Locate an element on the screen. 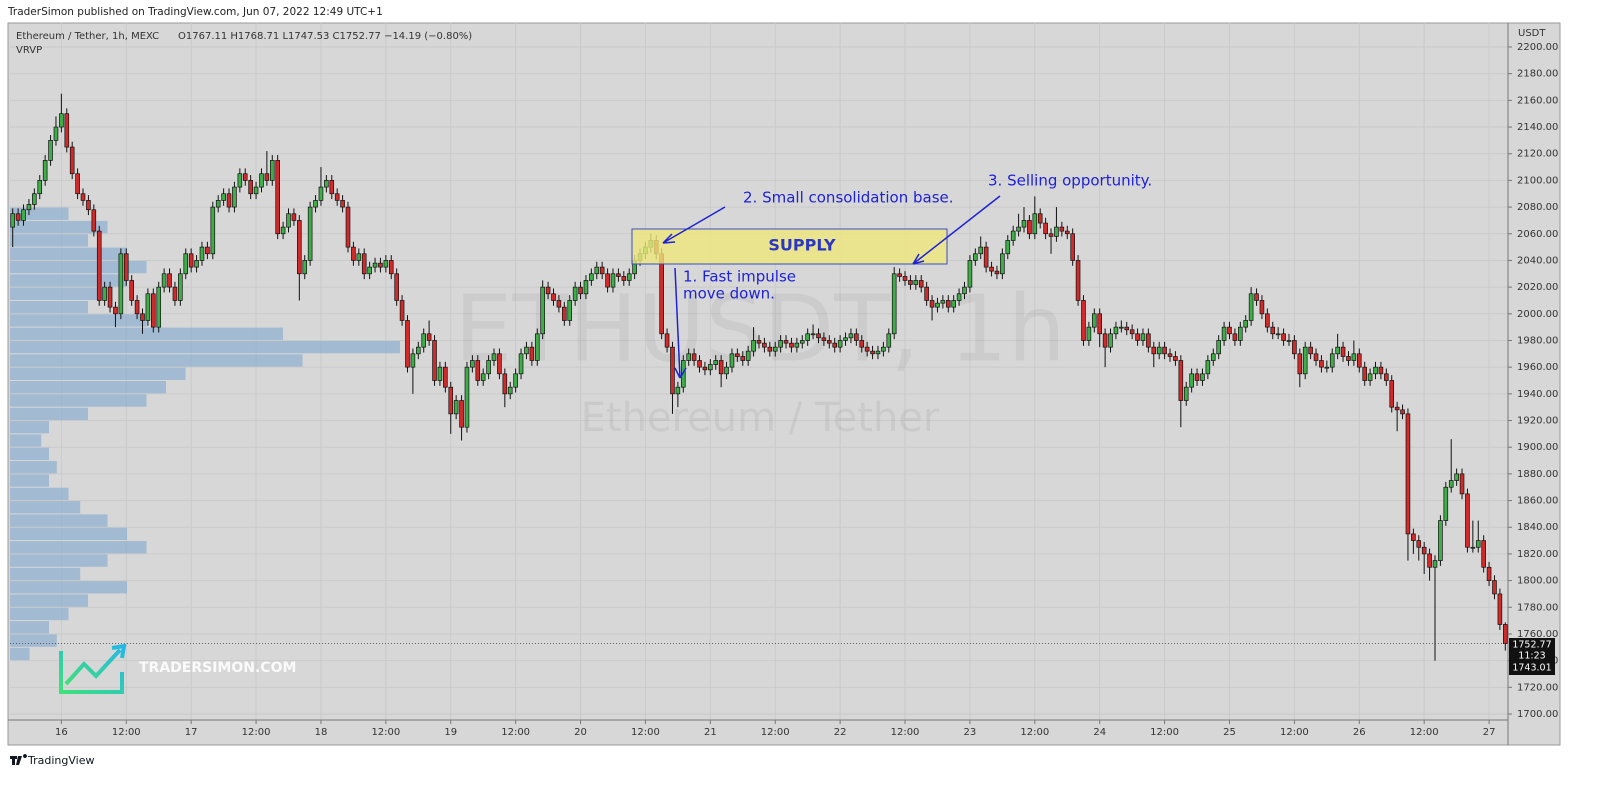 The image size is (1600, 791). supply-label: SUPPLY is located at coordinates (802, 245).